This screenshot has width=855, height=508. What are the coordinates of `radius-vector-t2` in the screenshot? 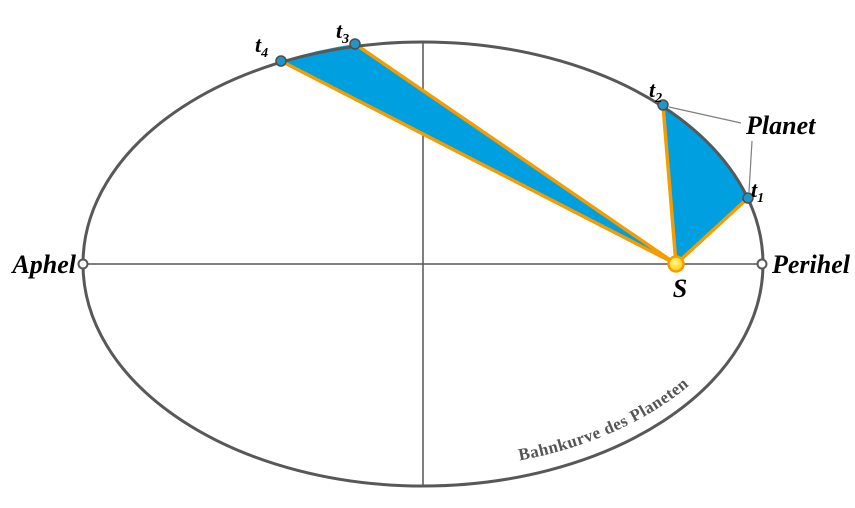 It's located at (669, 184).